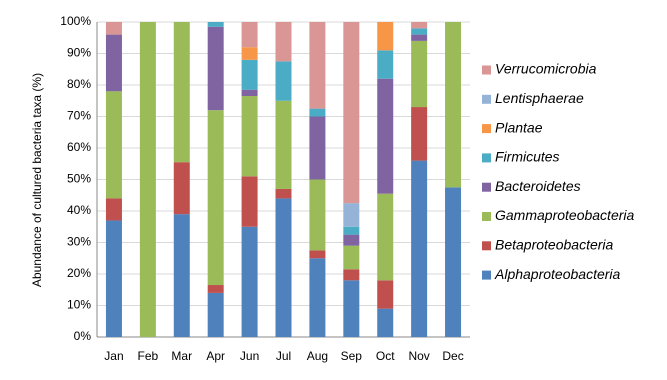 The height and width of the screenshot is (380, 667). Describe the element at coordinates (249, 356) in the screenshot. I see `x-tick-label: Jun` at that location.